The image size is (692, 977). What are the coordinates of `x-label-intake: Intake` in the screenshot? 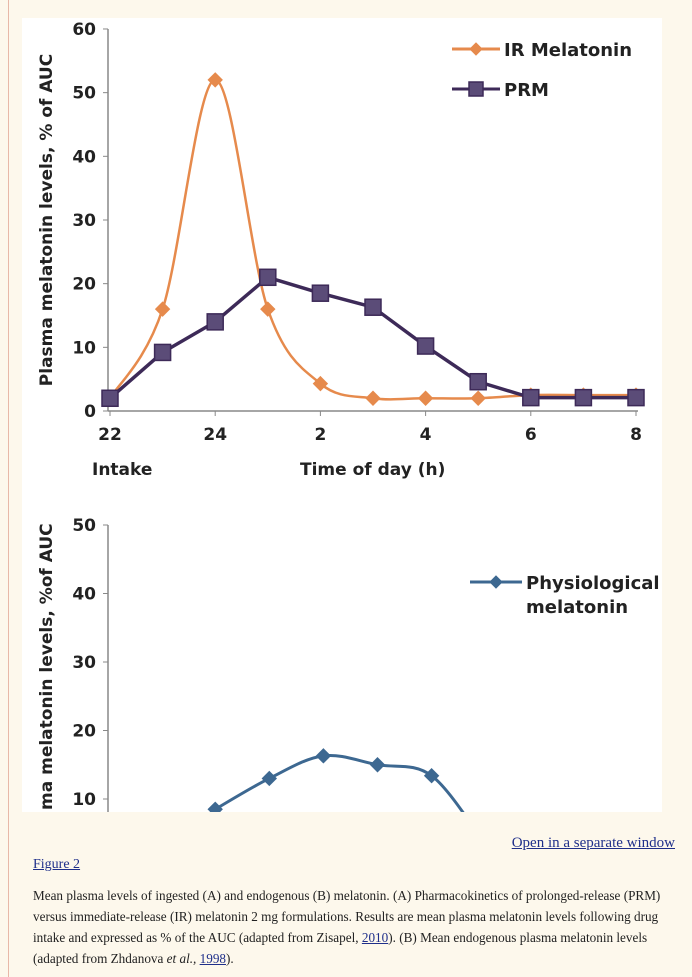 It's located at (122, 470).